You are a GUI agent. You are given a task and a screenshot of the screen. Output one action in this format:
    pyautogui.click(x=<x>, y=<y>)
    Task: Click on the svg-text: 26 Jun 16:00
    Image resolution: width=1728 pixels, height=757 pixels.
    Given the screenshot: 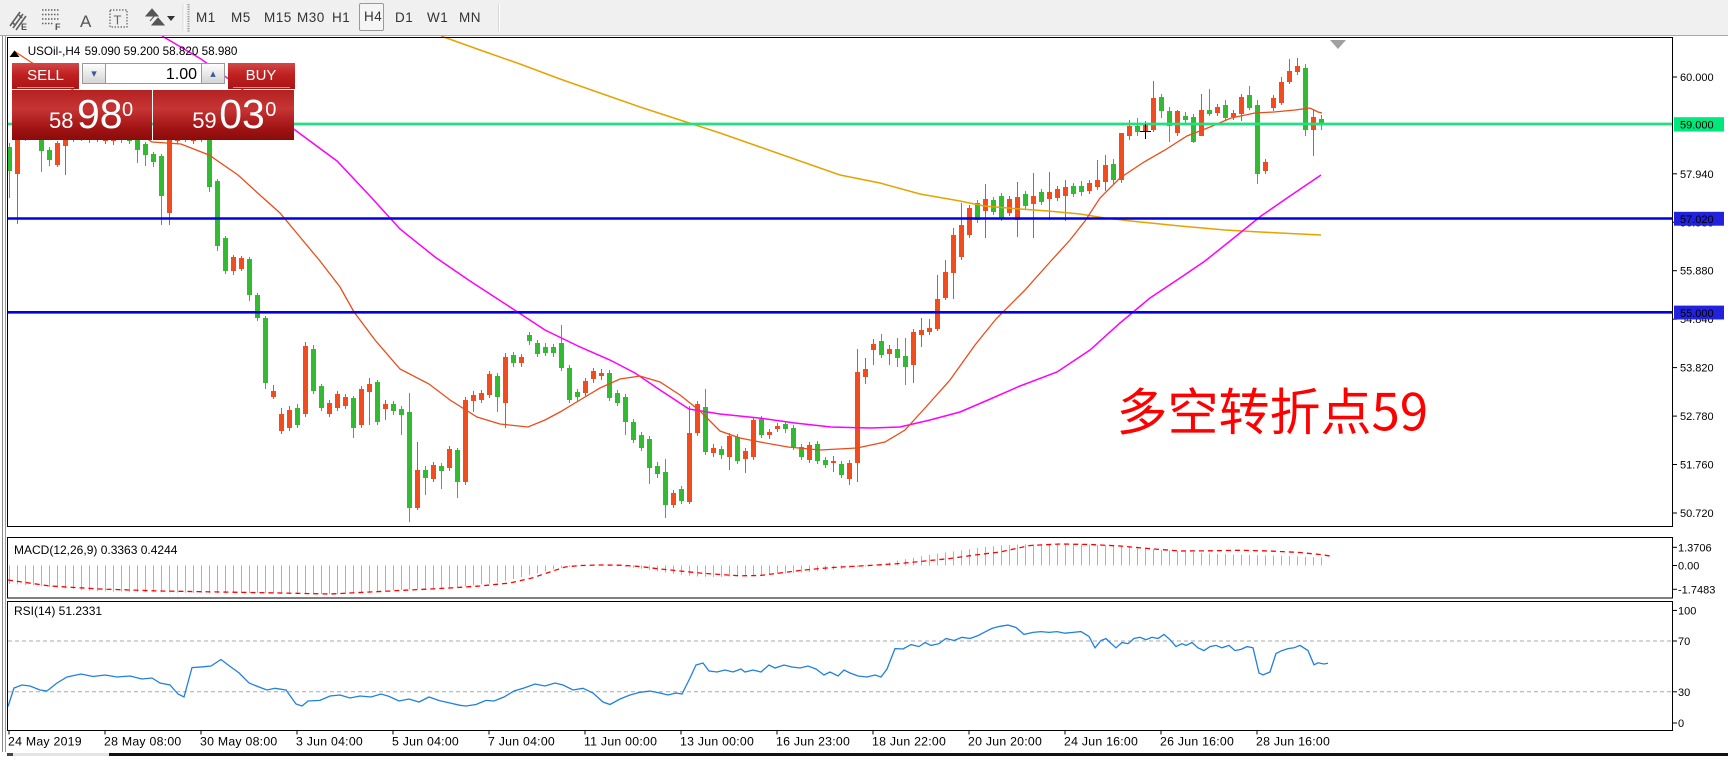 What is the action you would take?
    pyautogui.click(x=1197, y=741)
    